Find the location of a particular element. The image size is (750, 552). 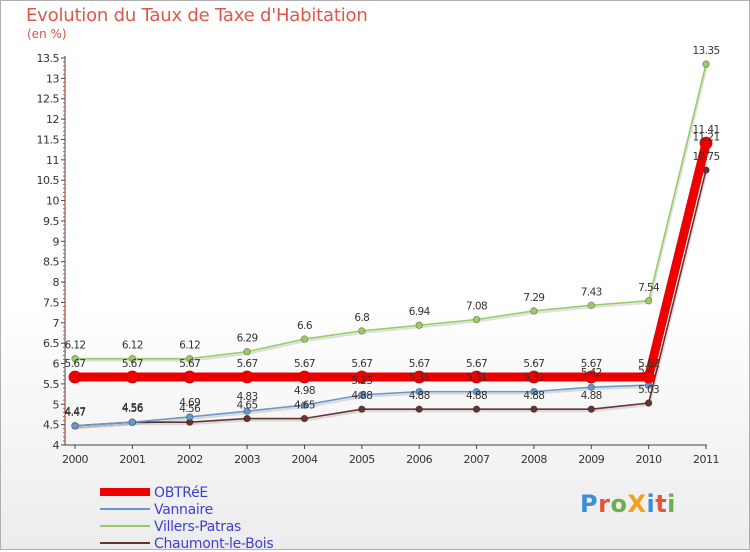

y-unit-label: (en %) is located at coordinates (47, 34).